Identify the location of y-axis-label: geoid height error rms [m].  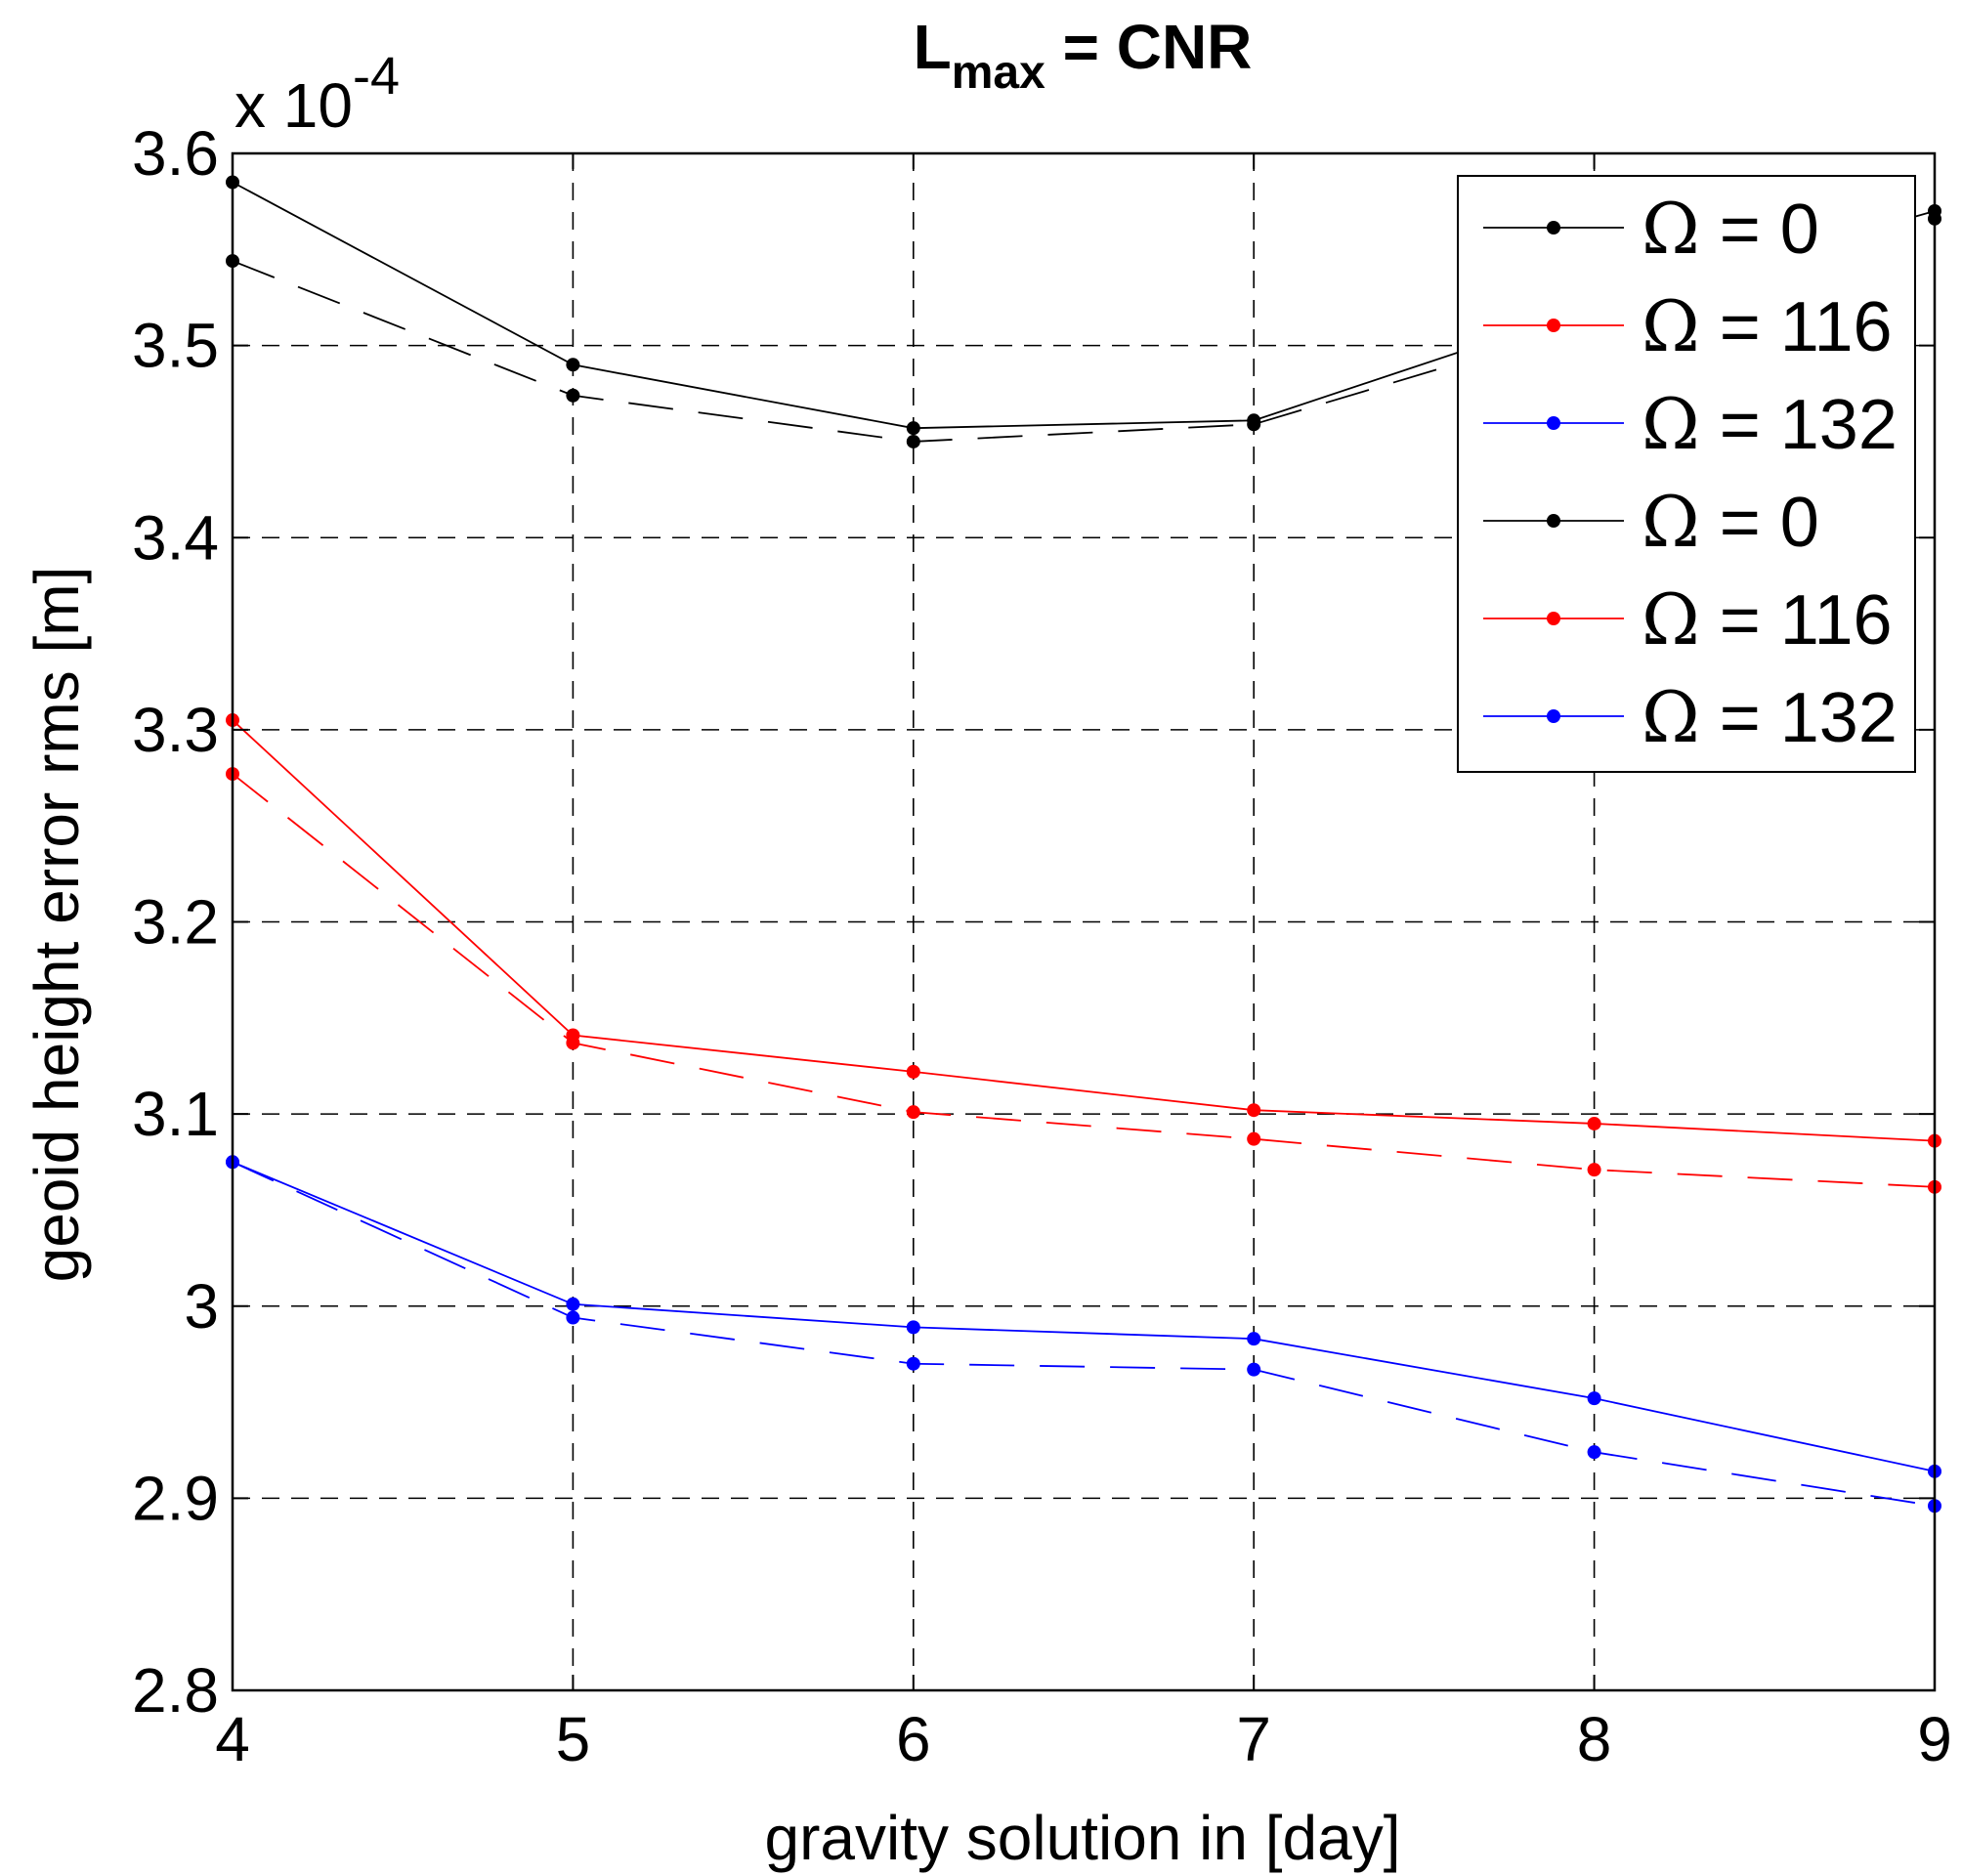
(57, 925).